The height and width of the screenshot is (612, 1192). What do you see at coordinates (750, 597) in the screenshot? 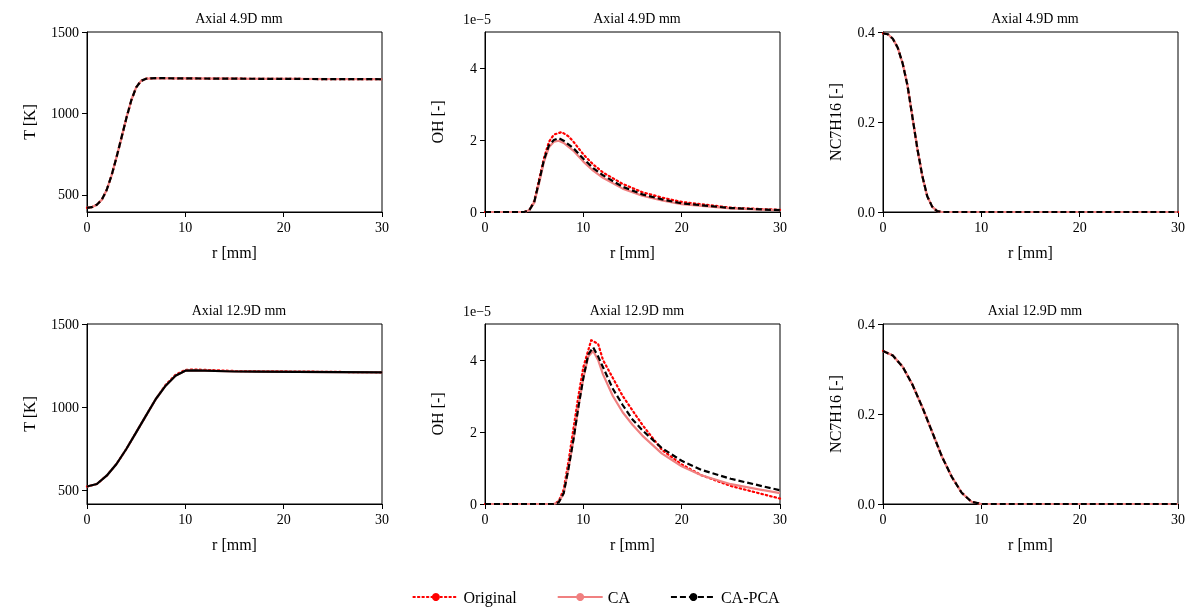
I see `legend-label: CA-PCA` at bounding box center [750, 597].